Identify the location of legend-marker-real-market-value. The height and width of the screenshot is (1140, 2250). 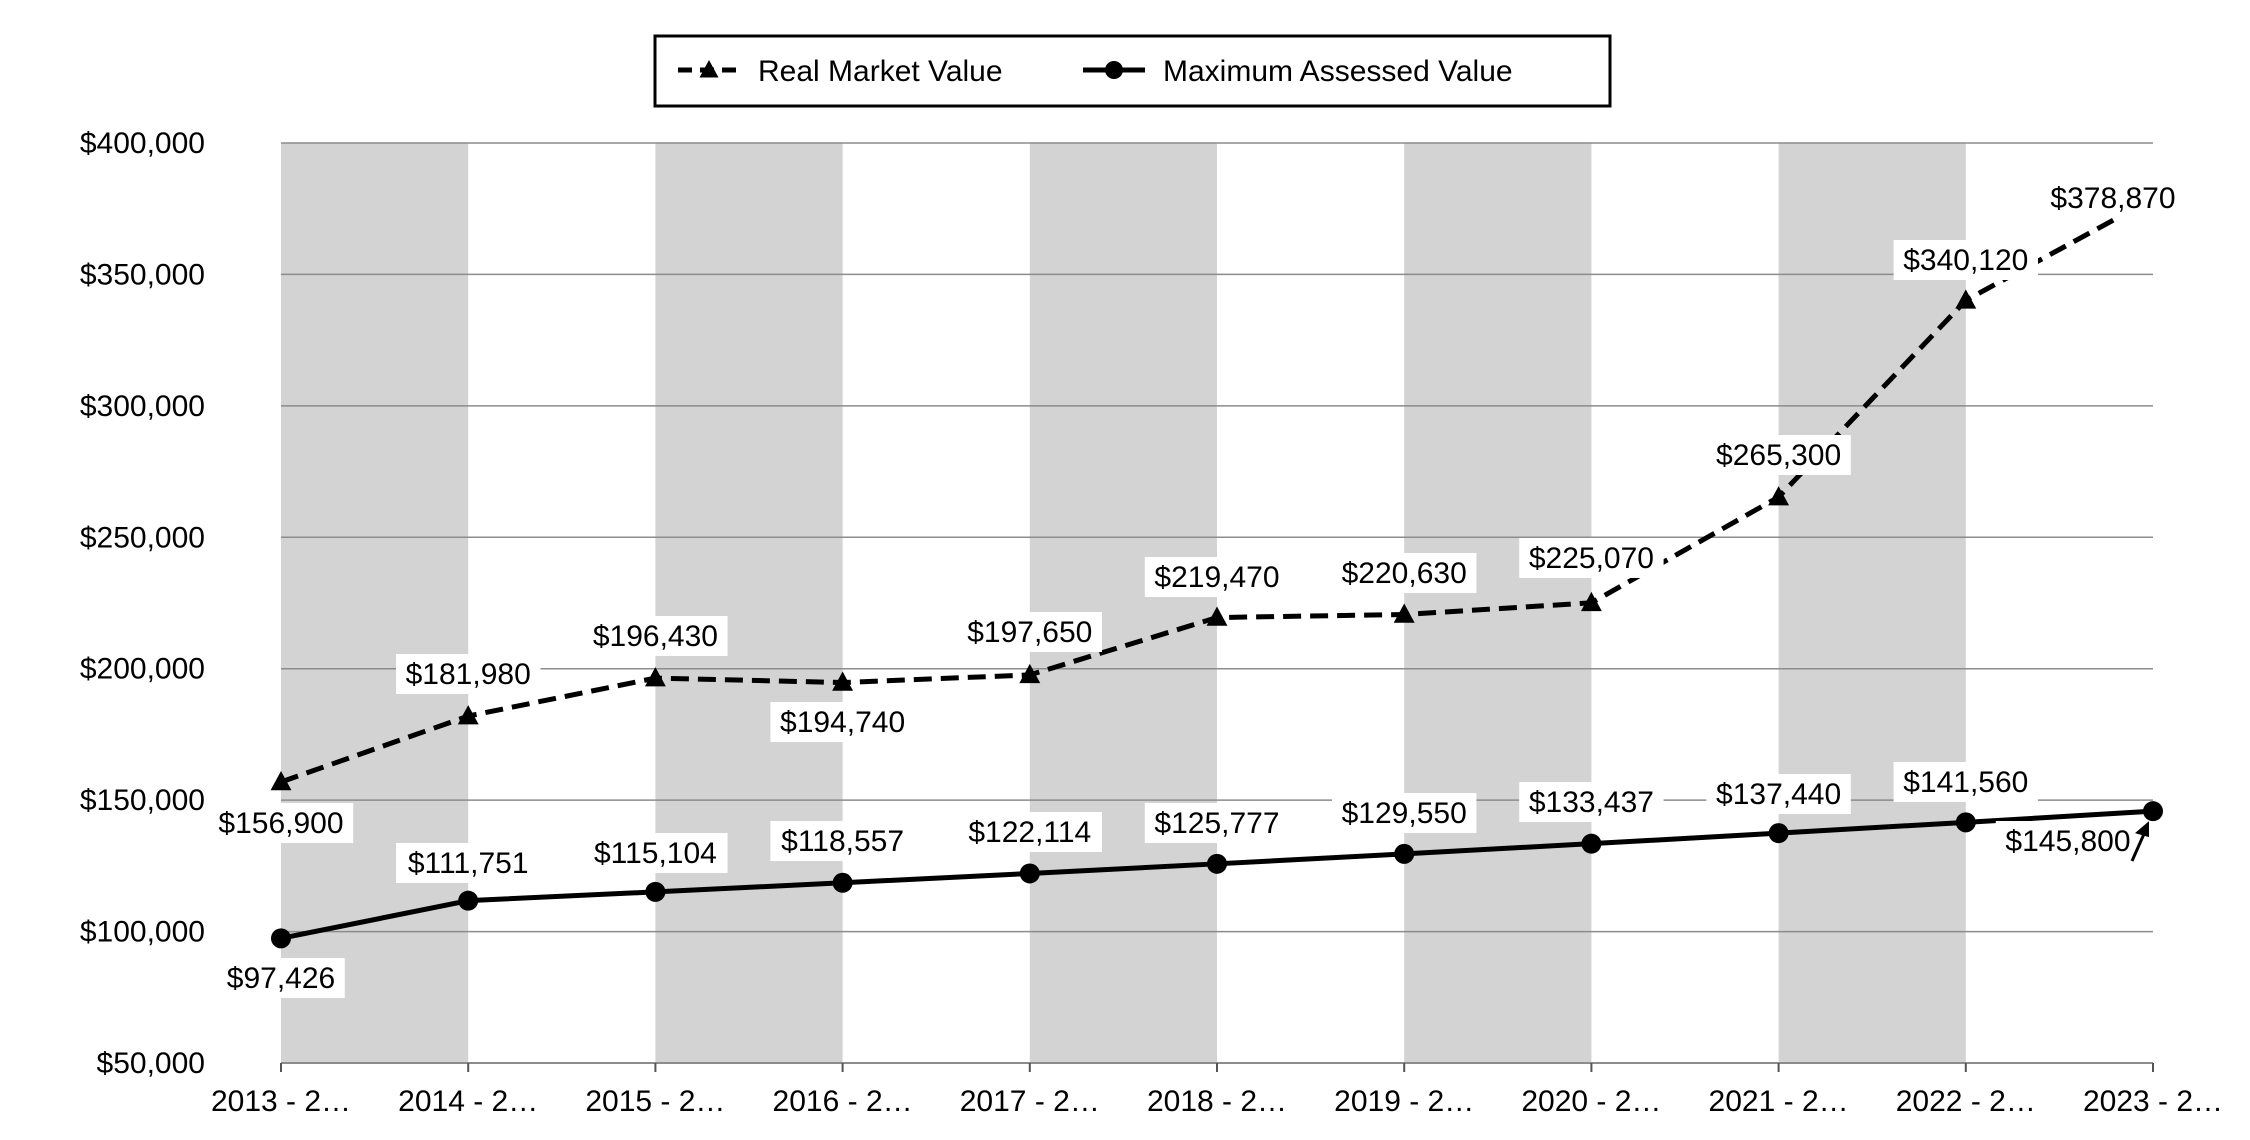
(709, 69).